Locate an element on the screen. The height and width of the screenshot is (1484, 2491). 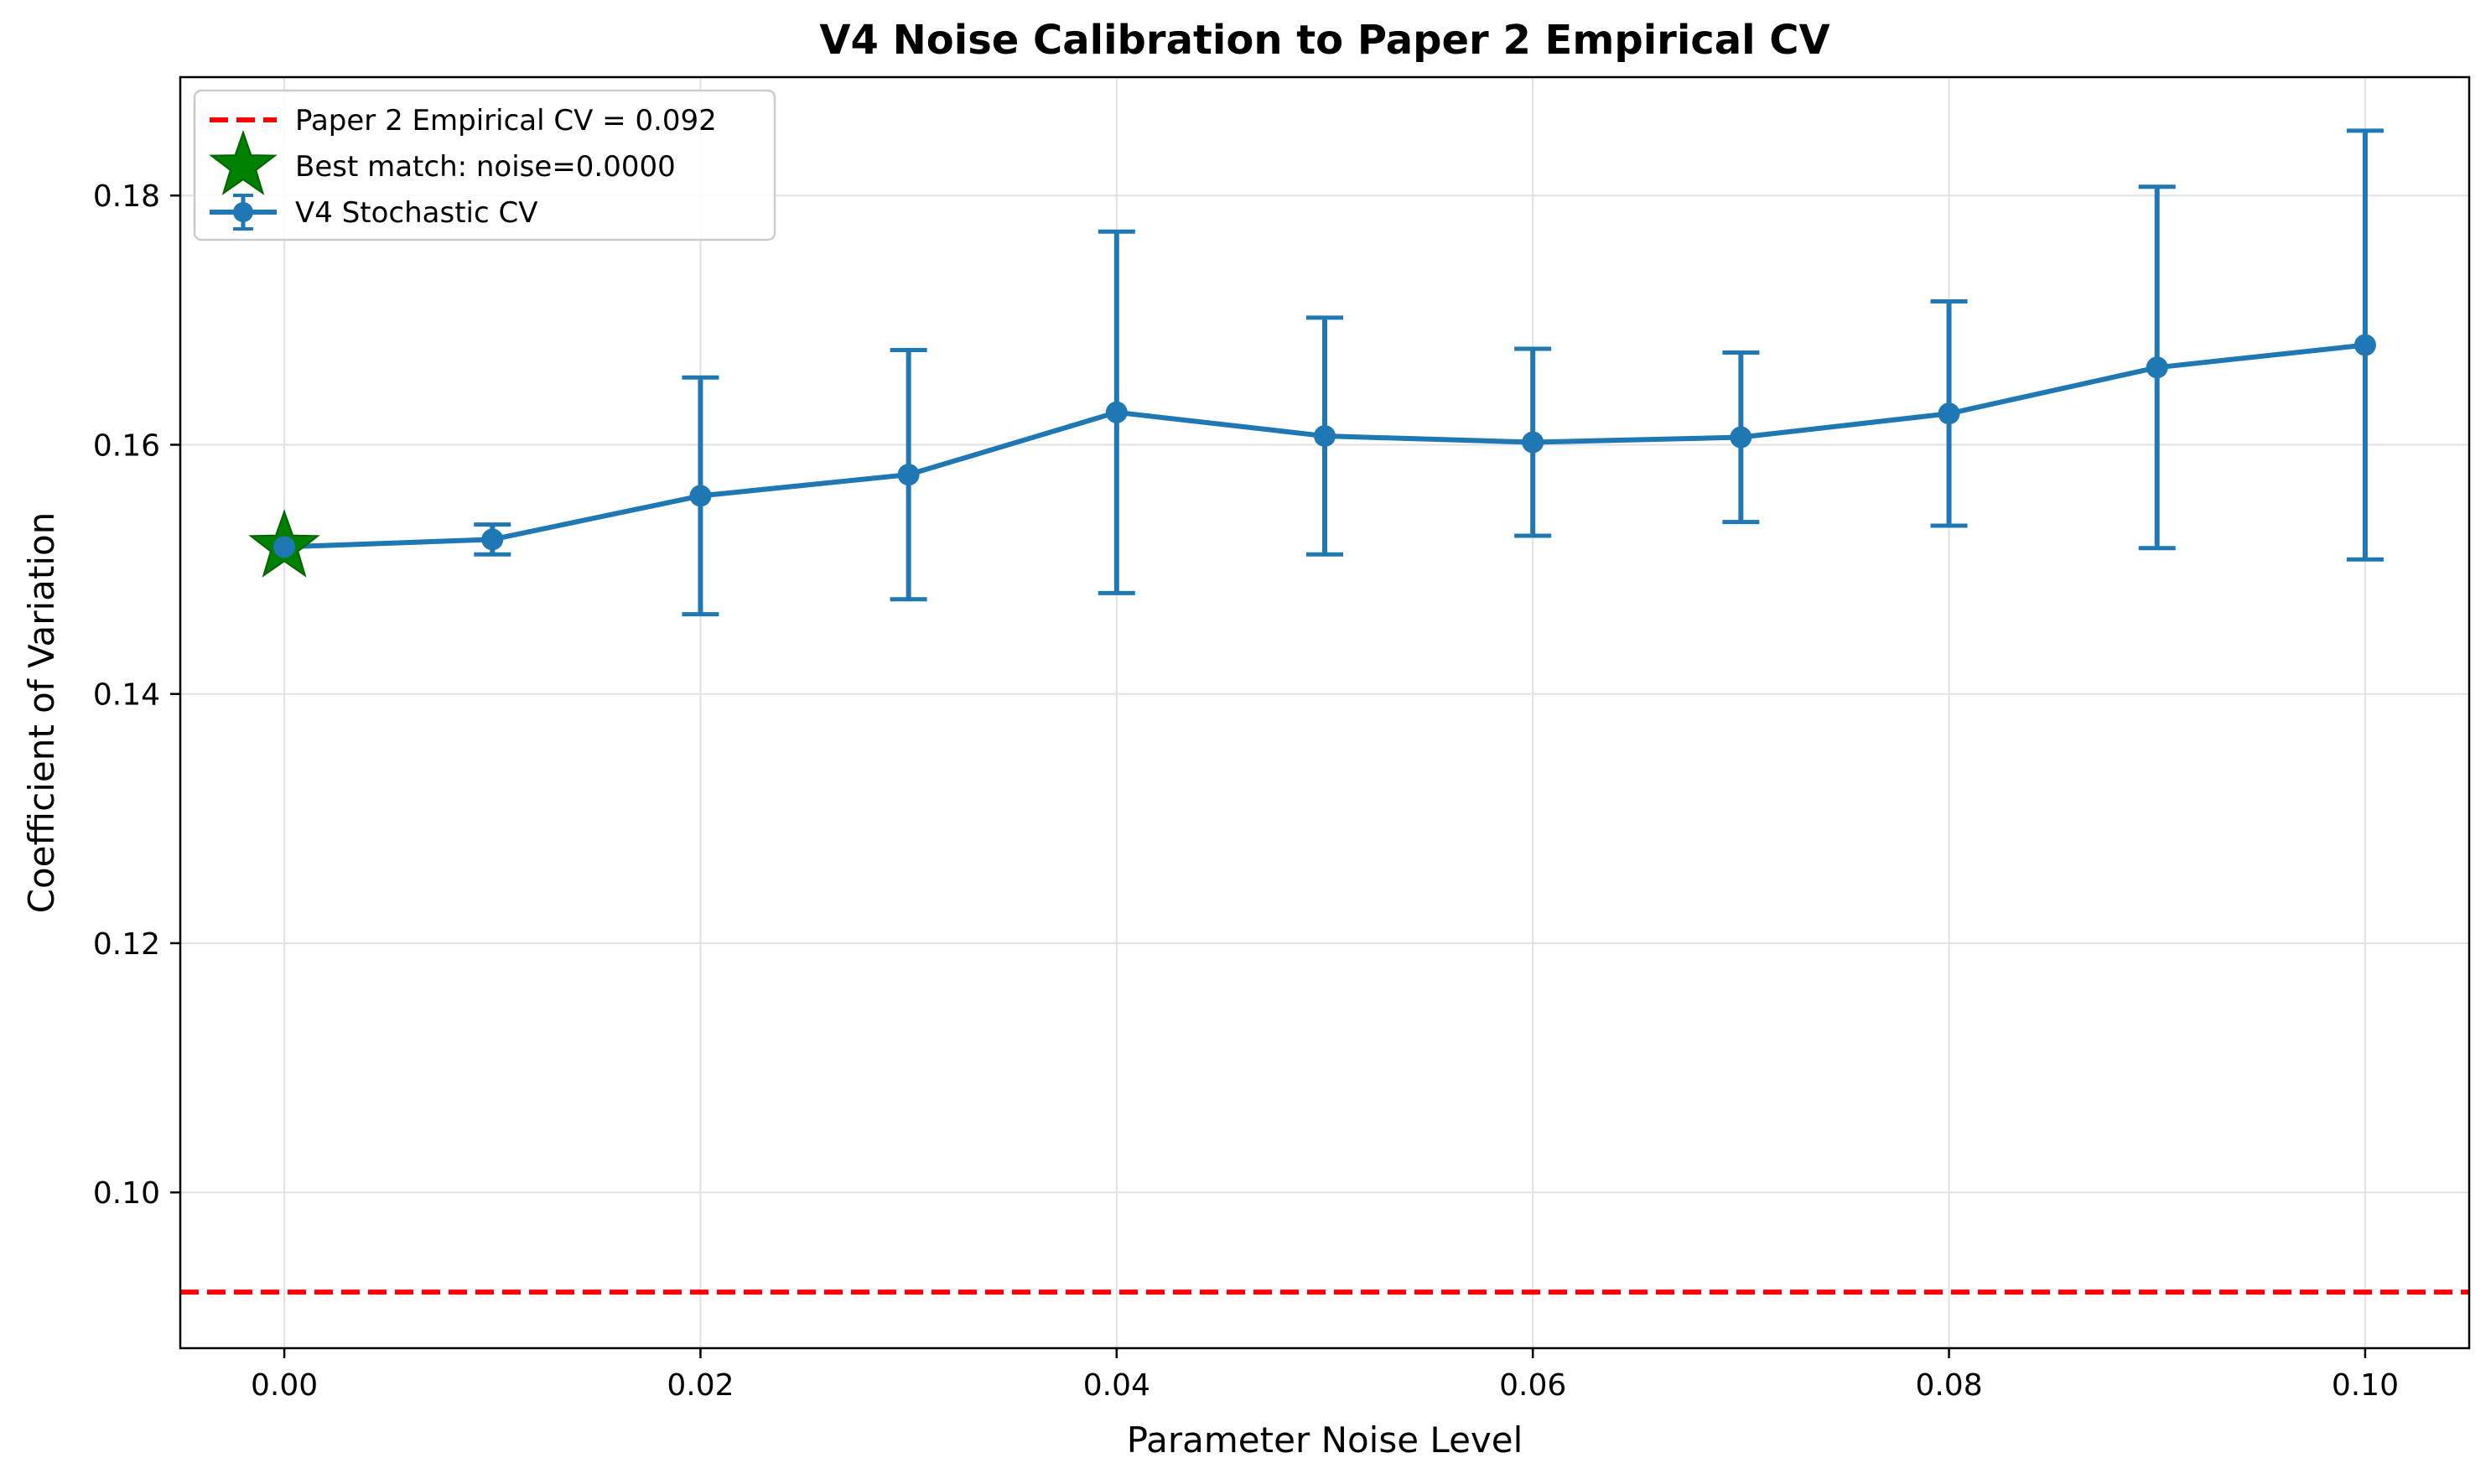
legend-series-label: V4 Stochastic CV is located at coordinates (416, 213).